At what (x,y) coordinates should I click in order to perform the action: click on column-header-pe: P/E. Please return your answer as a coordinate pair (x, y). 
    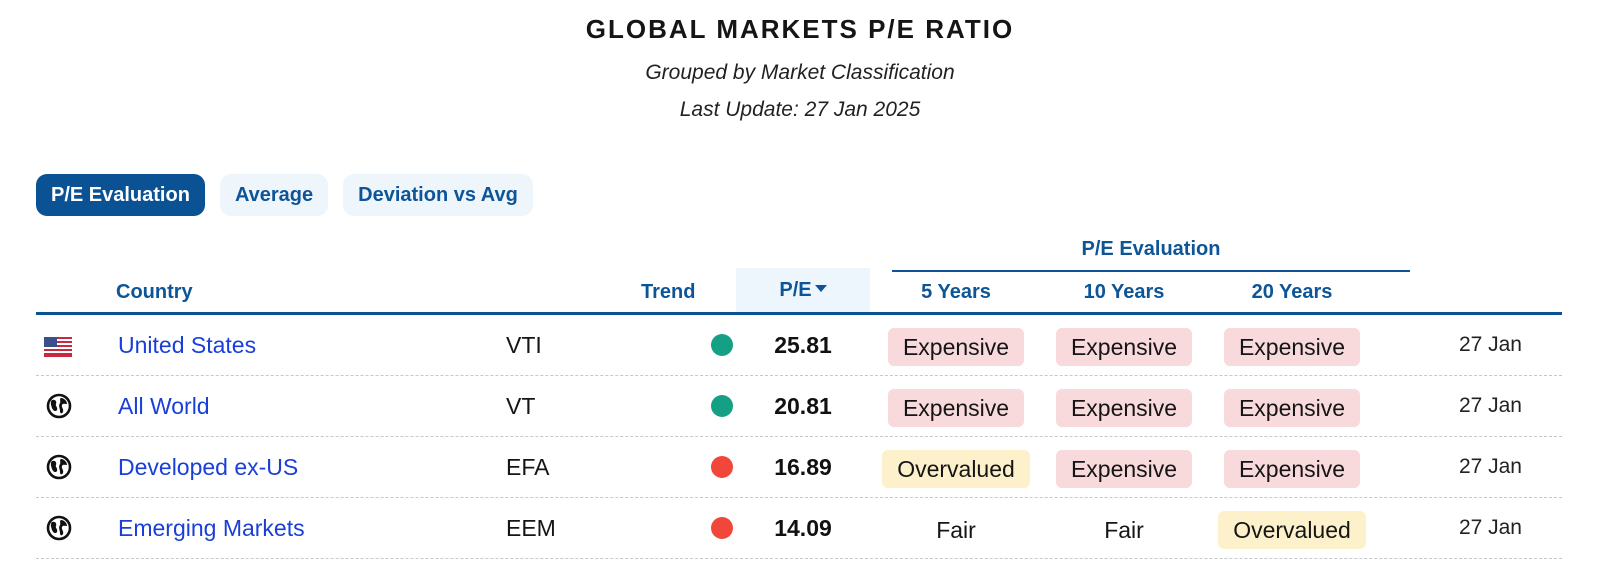
    Looking at the image, I should click on (803, 290).